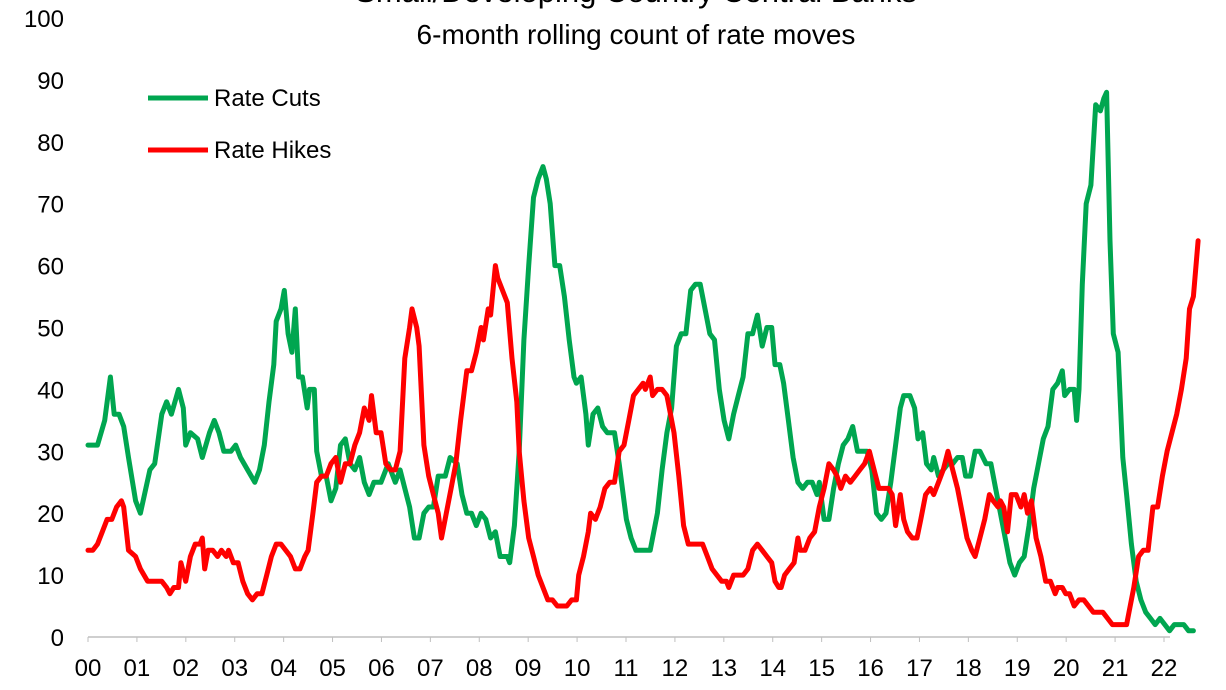 The image size is (1226, 690). I want to click on y-tick-label: 100, so click(44, 19).